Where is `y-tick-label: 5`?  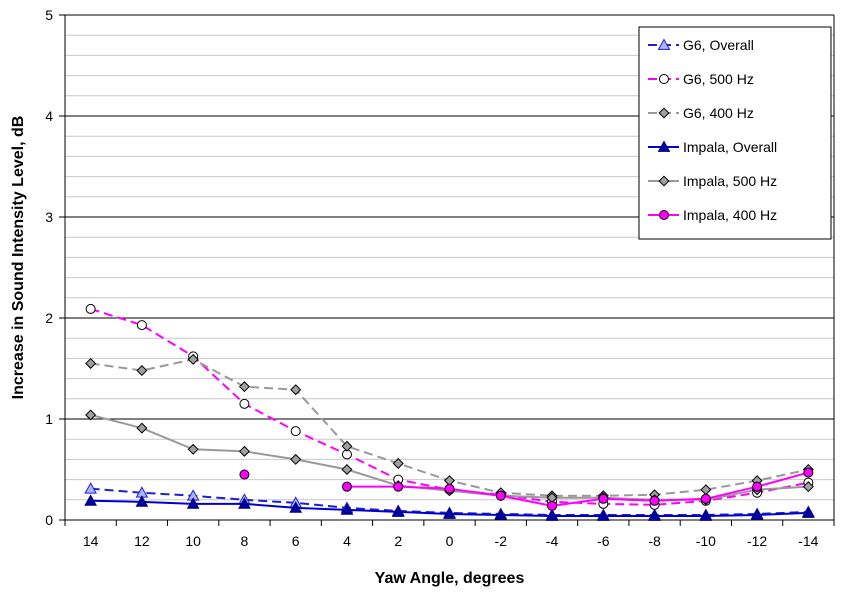 y-tick-label: 5 is located at coordinates (49, 15).